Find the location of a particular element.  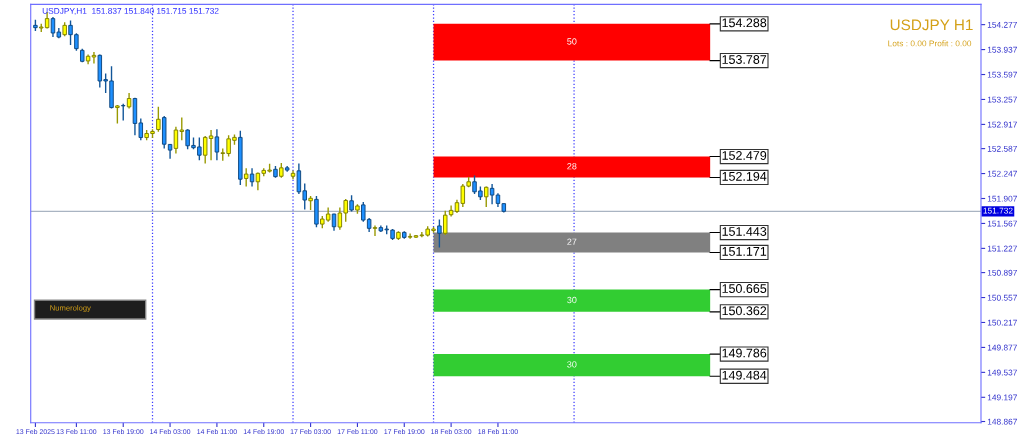

y-tick-label: 149.877 is located at coordinates (1002, 347).